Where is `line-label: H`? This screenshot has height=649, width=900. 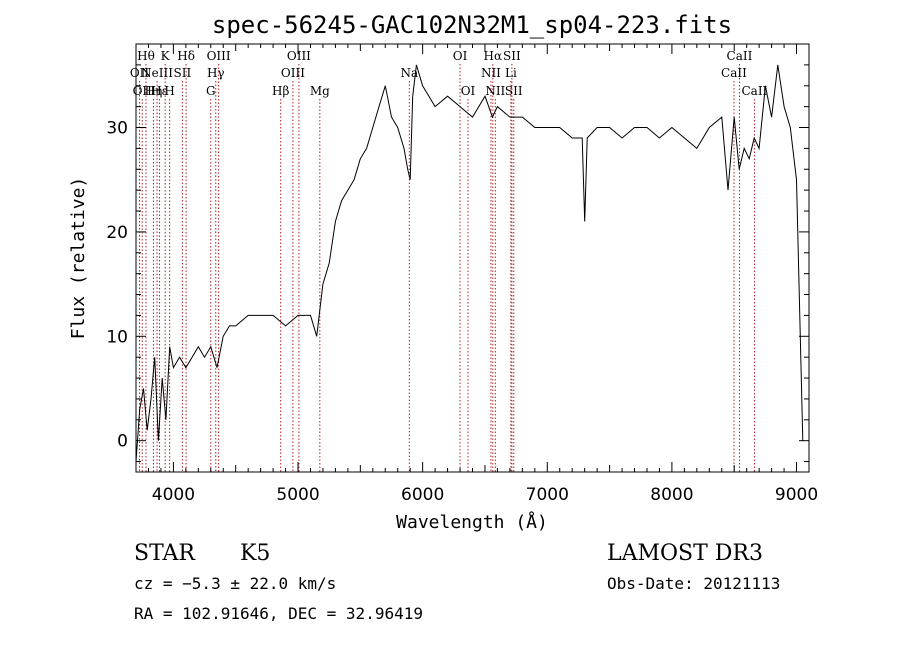 line-label: H is located at coordinates (169, 91).